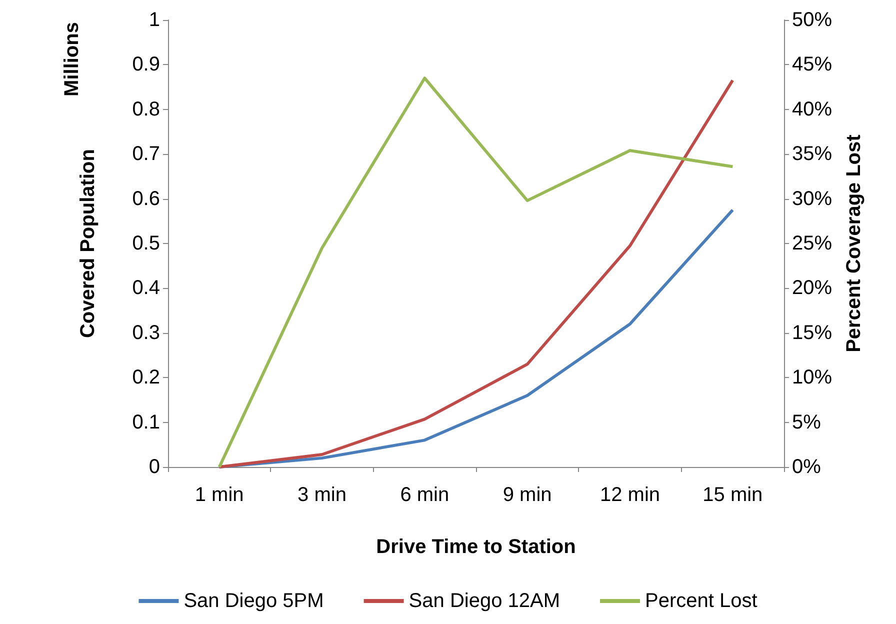 This screenshot has width=896, height=624. What do you see at coordinates (425, 495) in the screenshot?
I see `x-tick-label: 6 min` at bounding box center [425, 495].